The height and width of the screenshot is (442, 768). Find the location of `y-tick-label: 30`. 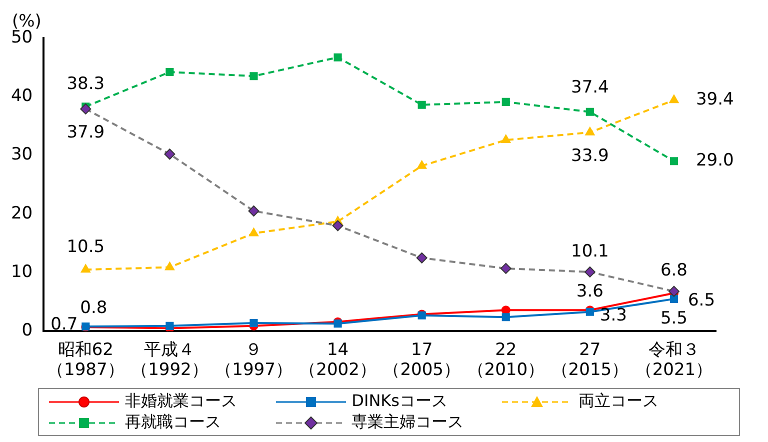

y-tick-label: 30 is located at coordinates (21, 154).